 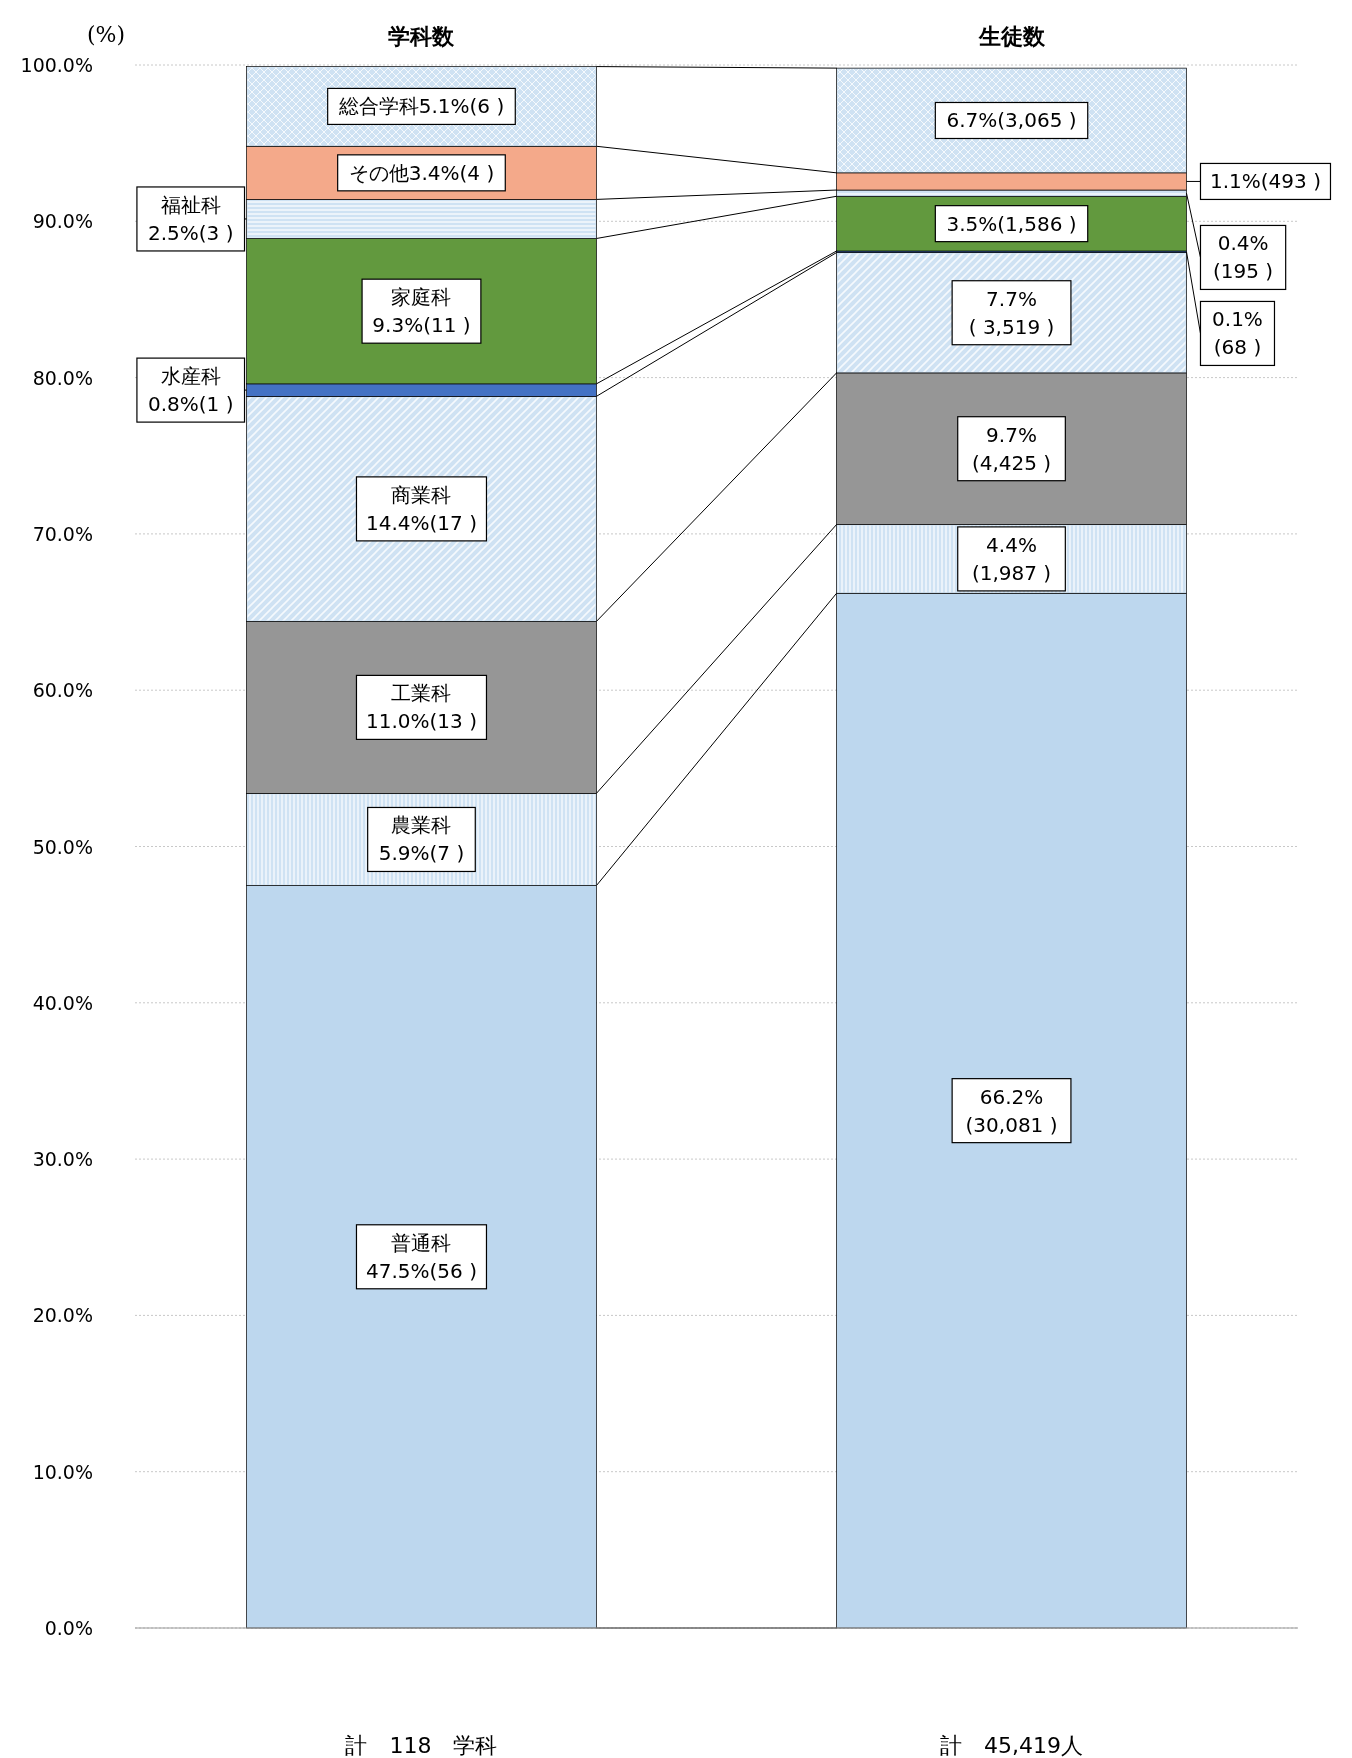 What do you see at coordinates (62, 377) in the screenshot?
I see `y-tick-label: 80.0%` at bounding box center [62, 377].